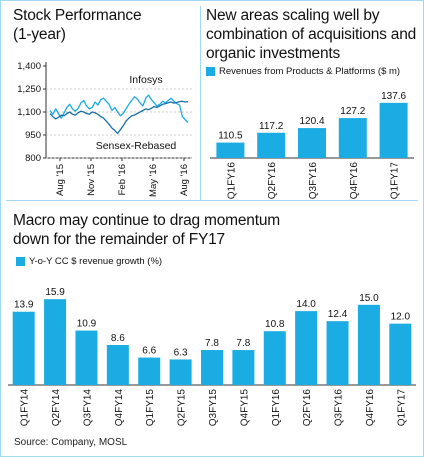  Describe the element at coordinates (122, 179) in the screenshot. I see `stock-x-tick-label: Feb '16` at that location.